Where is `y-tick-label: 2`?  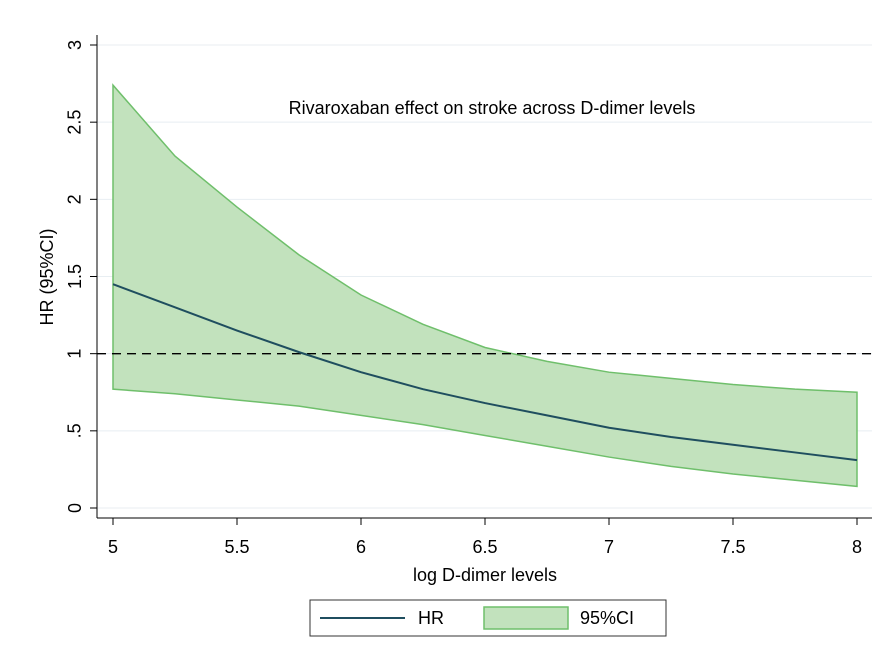 y-tick-label: 2 is located at coordinates (75, 199).